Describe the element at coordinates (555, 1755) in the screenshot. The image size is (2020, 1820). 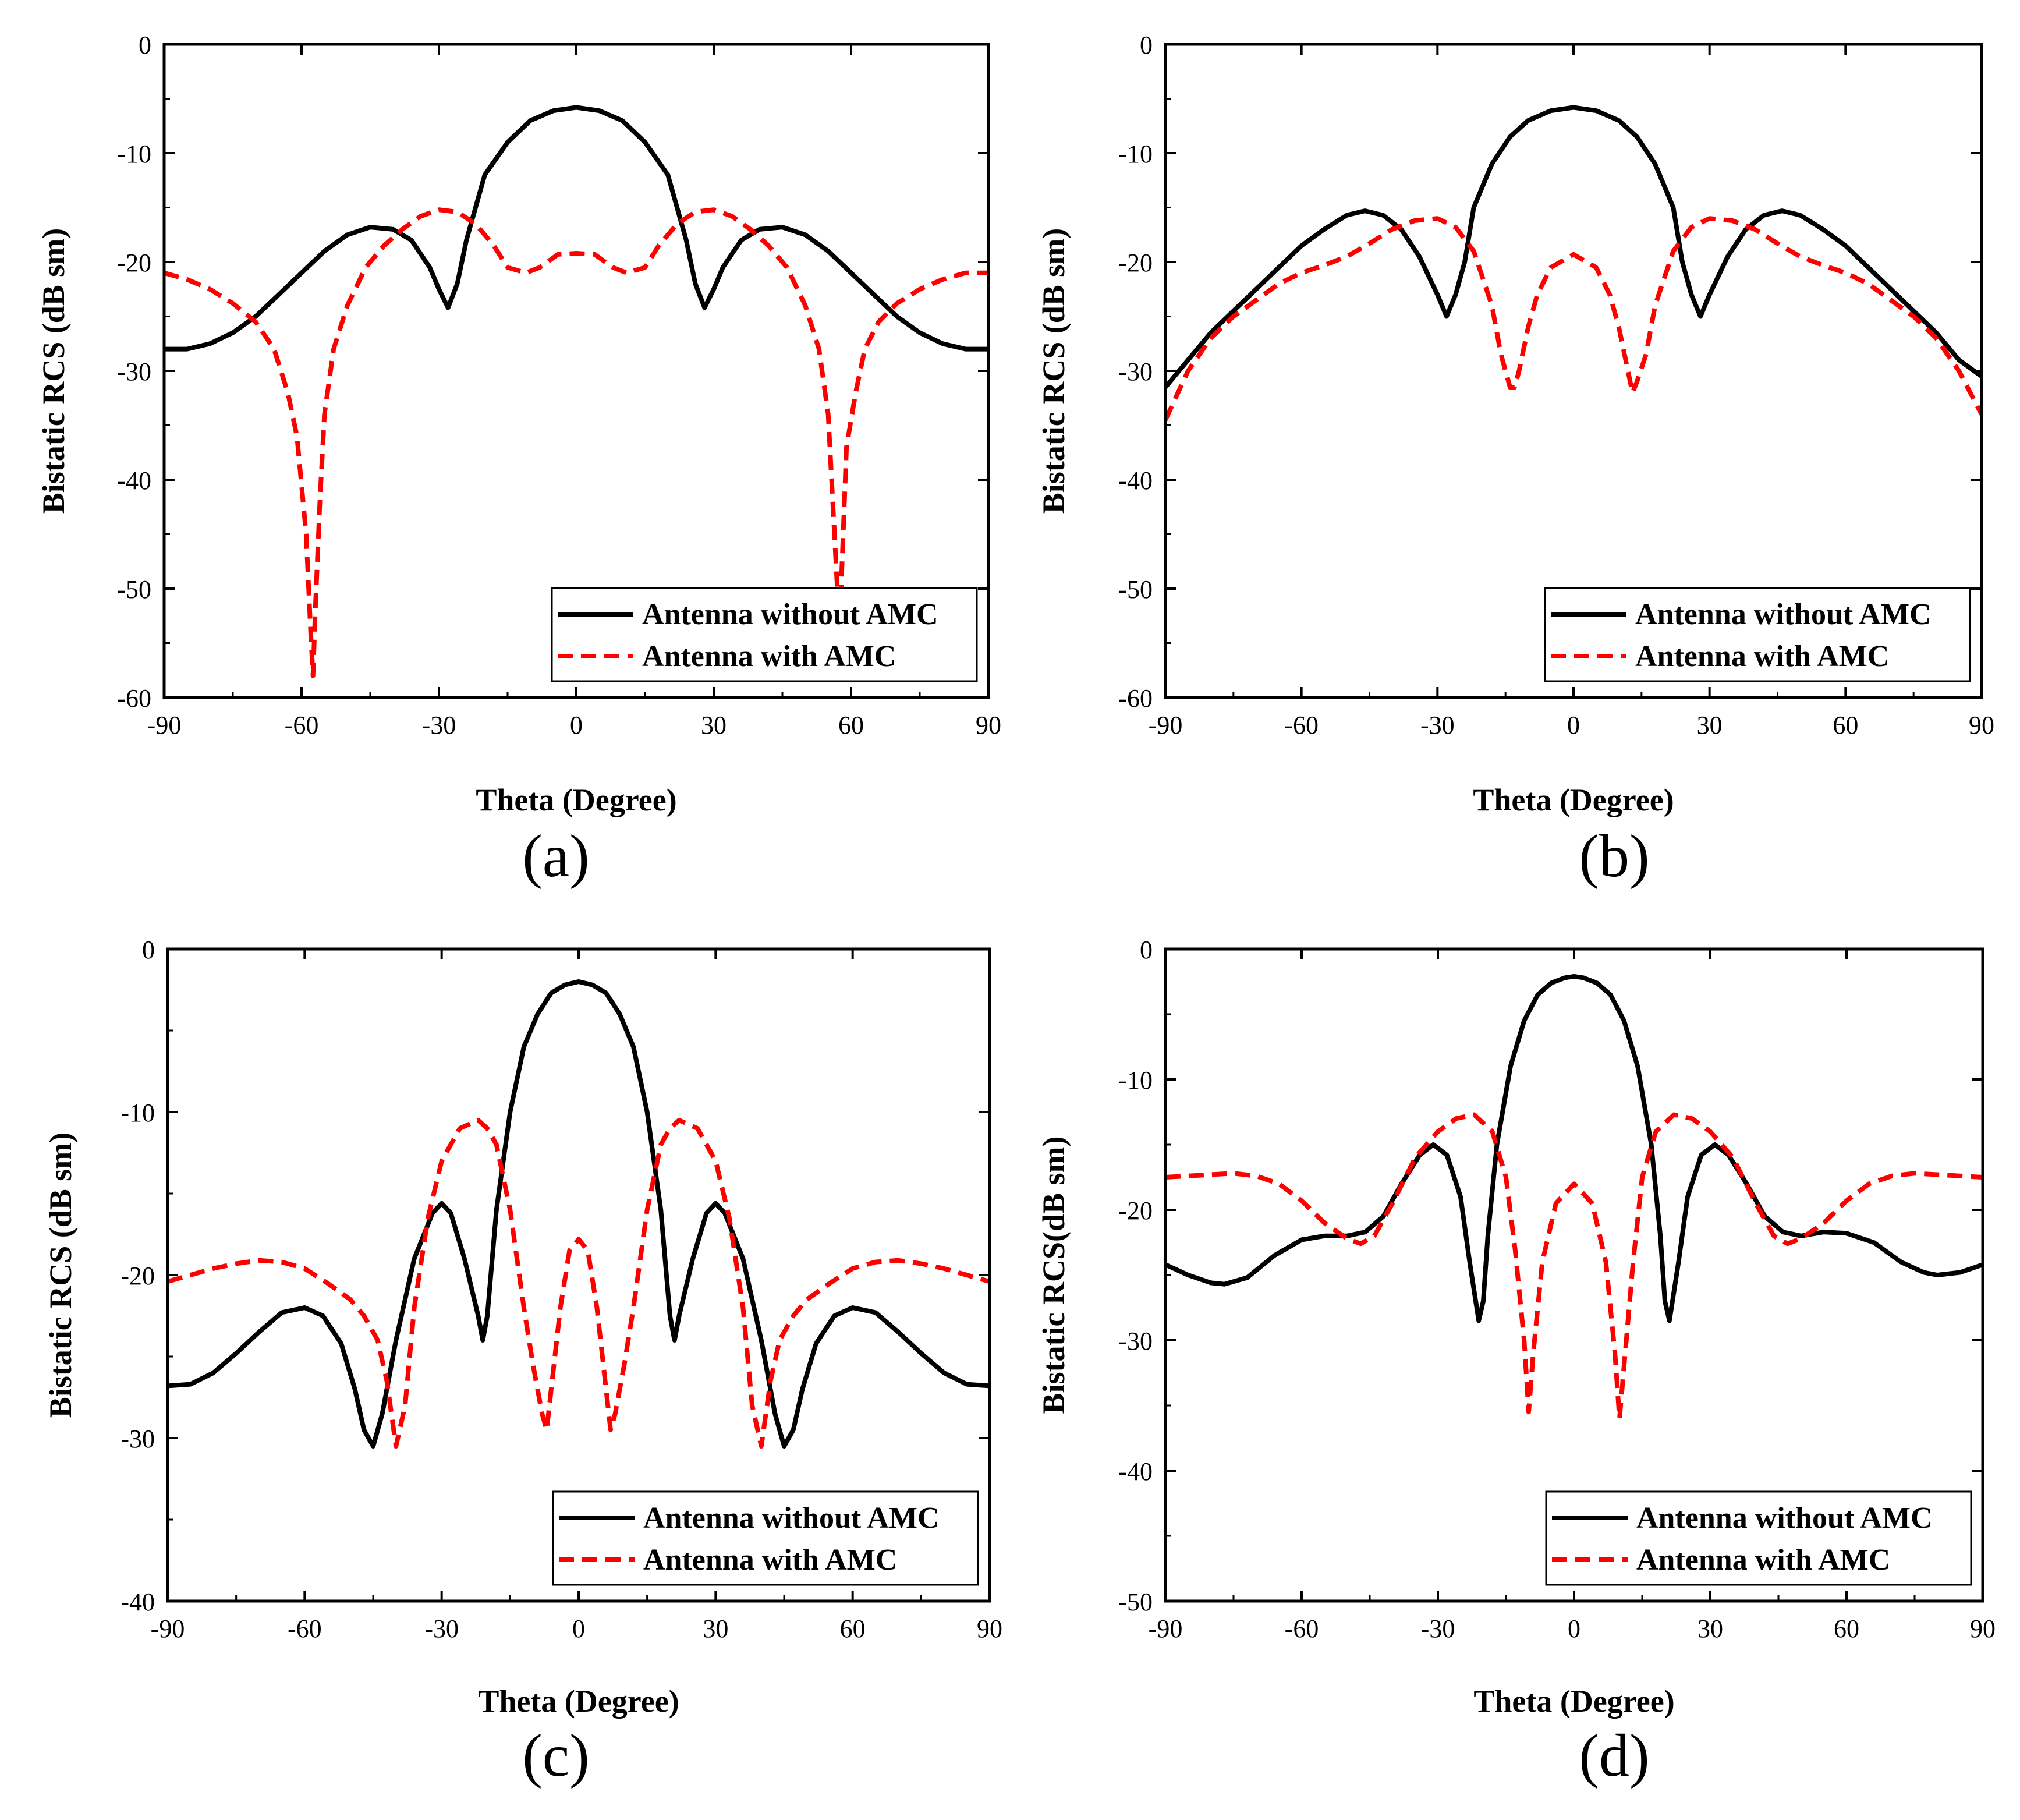
I see `panel-label: (c)` at that location.